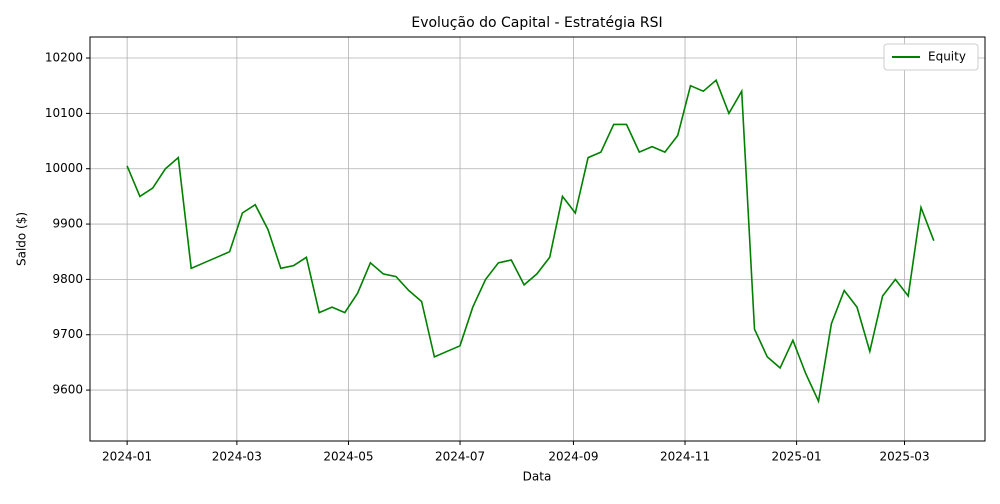  I want to click on chart-title: Evolução do Capital - Estratégia RSI, so click(536, 23).